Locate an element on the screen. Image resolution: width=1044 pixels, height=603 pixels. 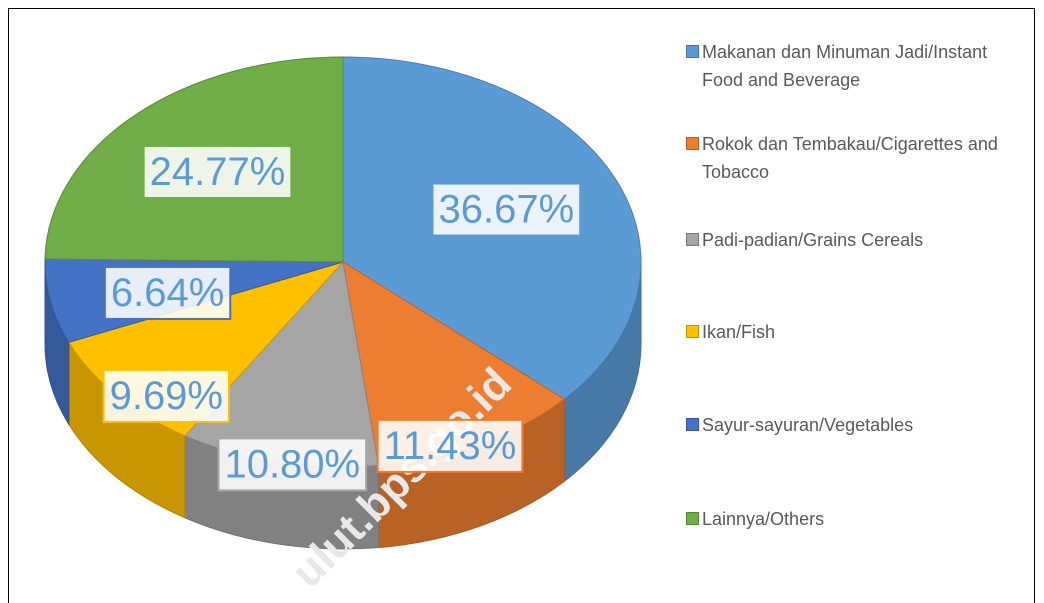
data-label: 36.67% is located at coordinates (507, 210).